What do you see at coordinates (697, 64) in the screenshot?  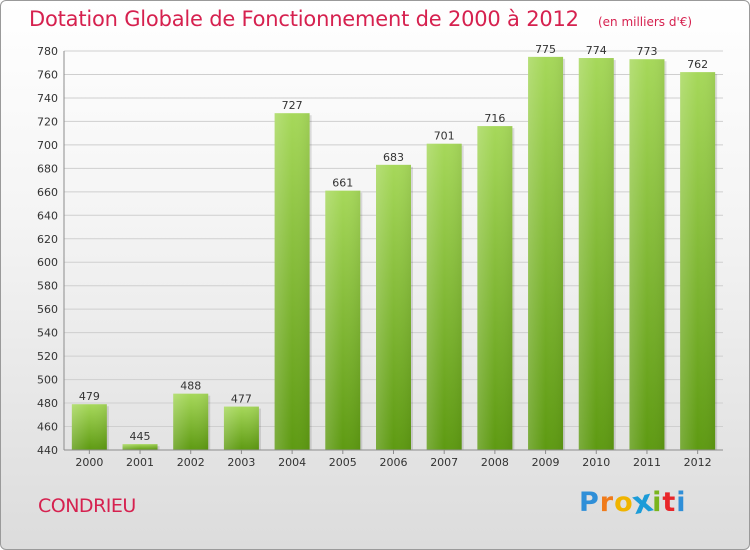 I see `bar-value-label: 762` at bounding box center [697, 64].